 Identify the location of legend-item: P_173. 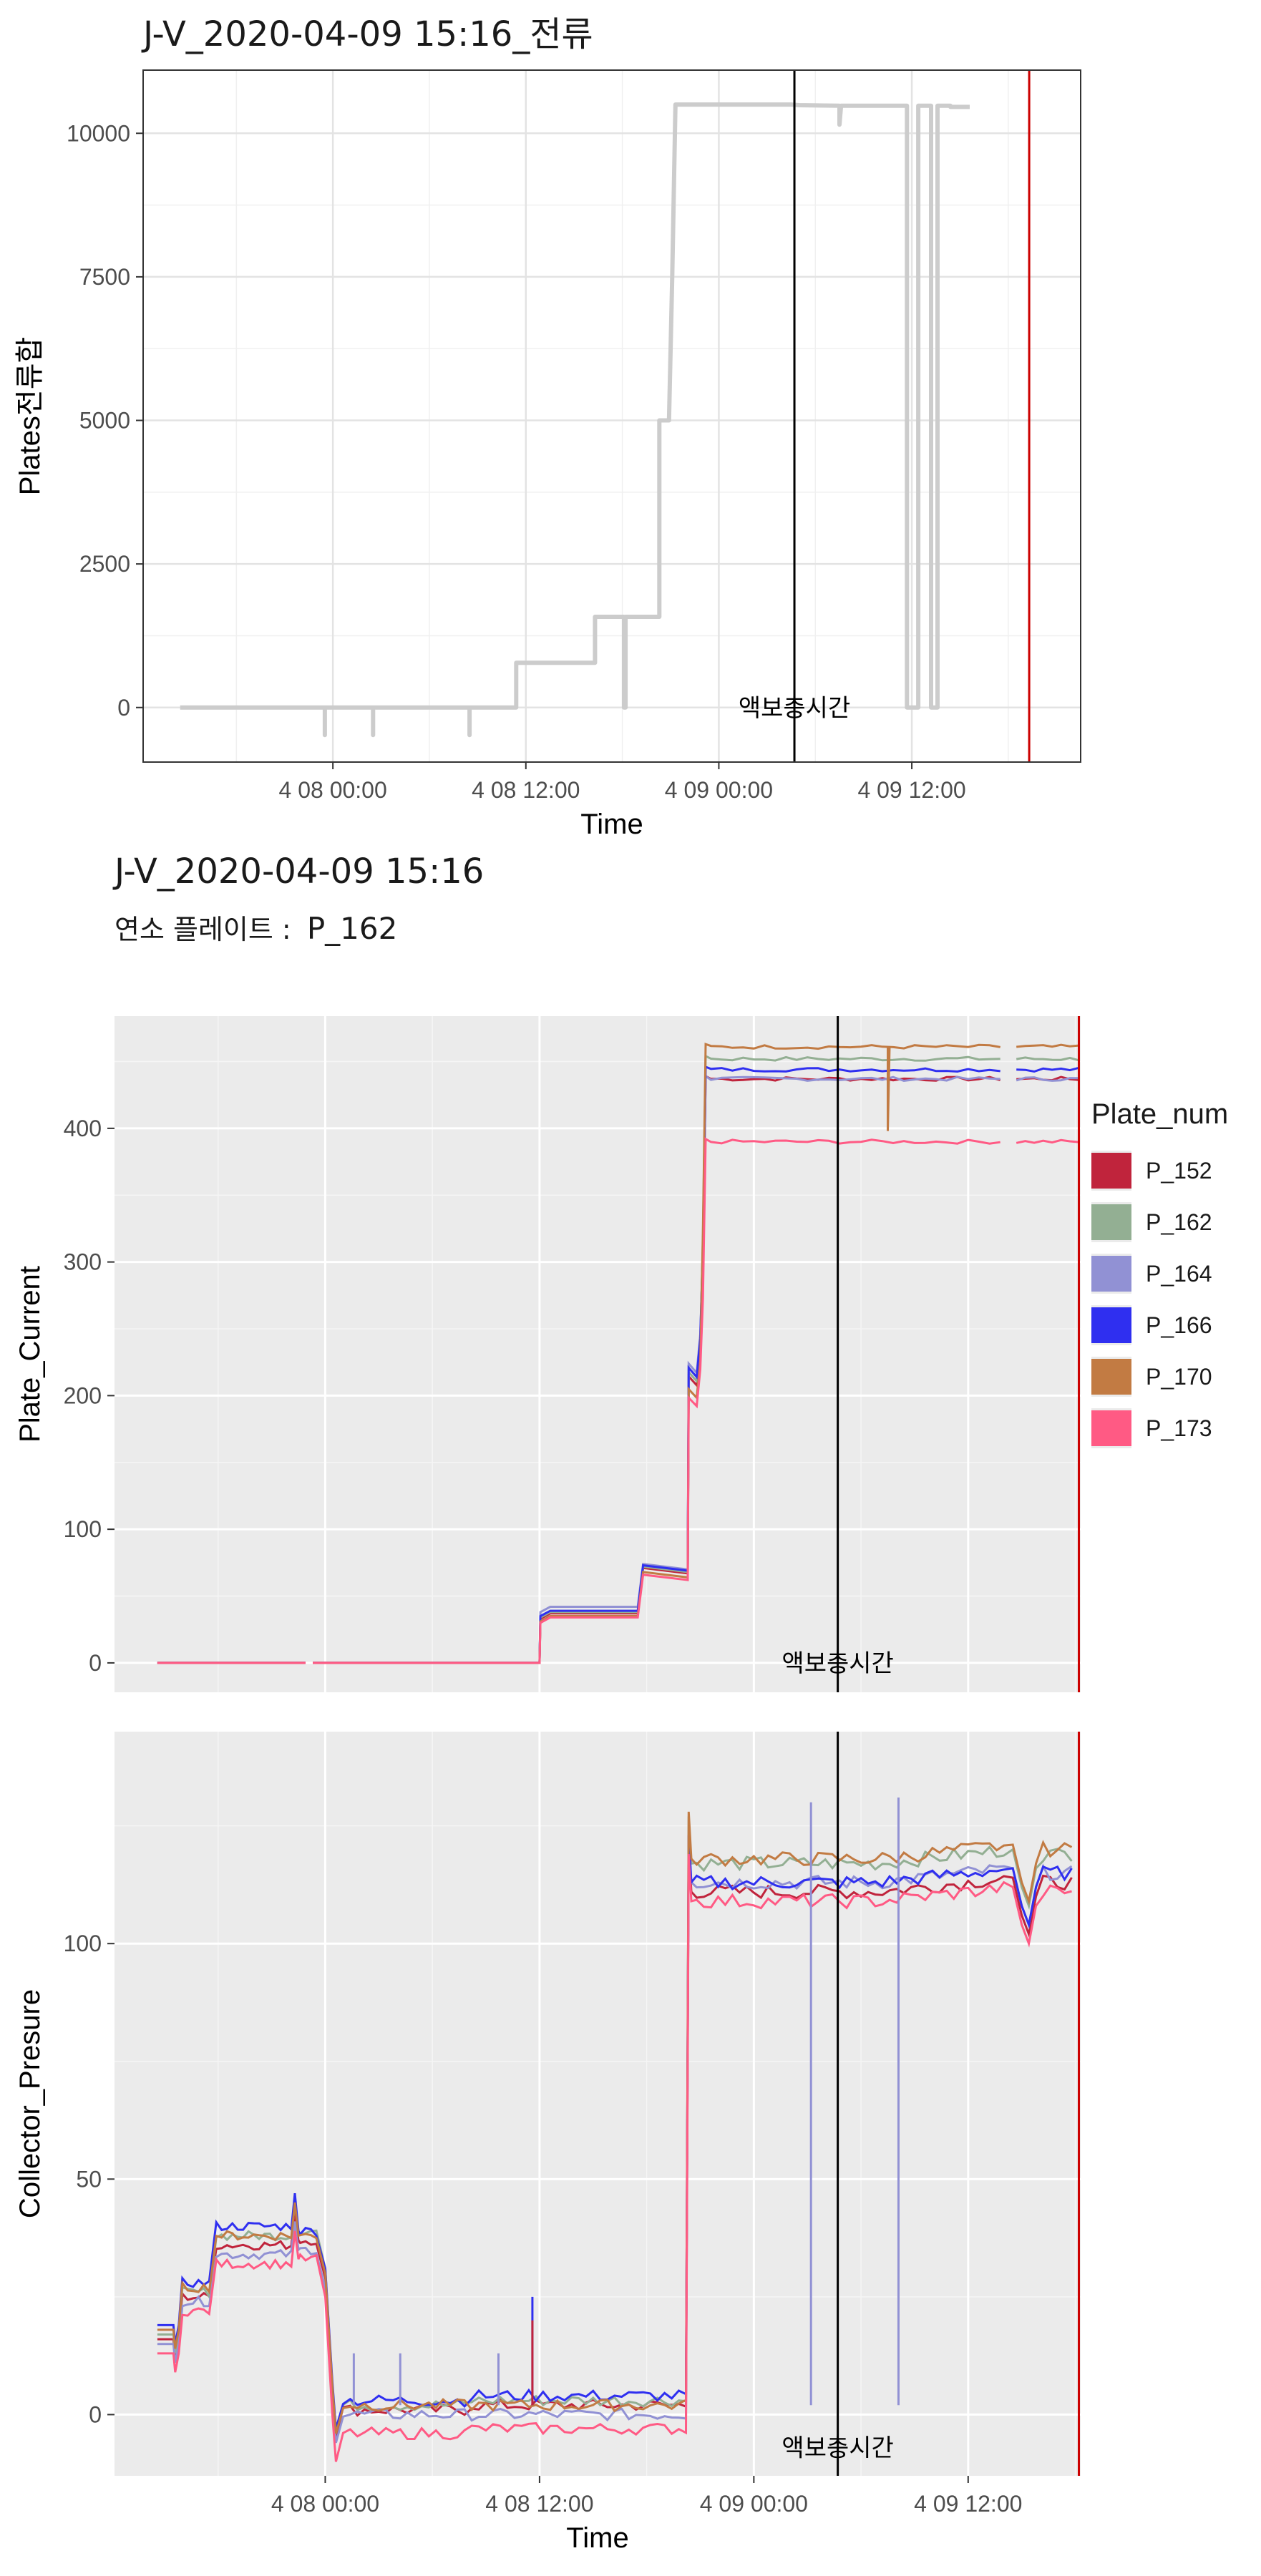
(1159, 1428).